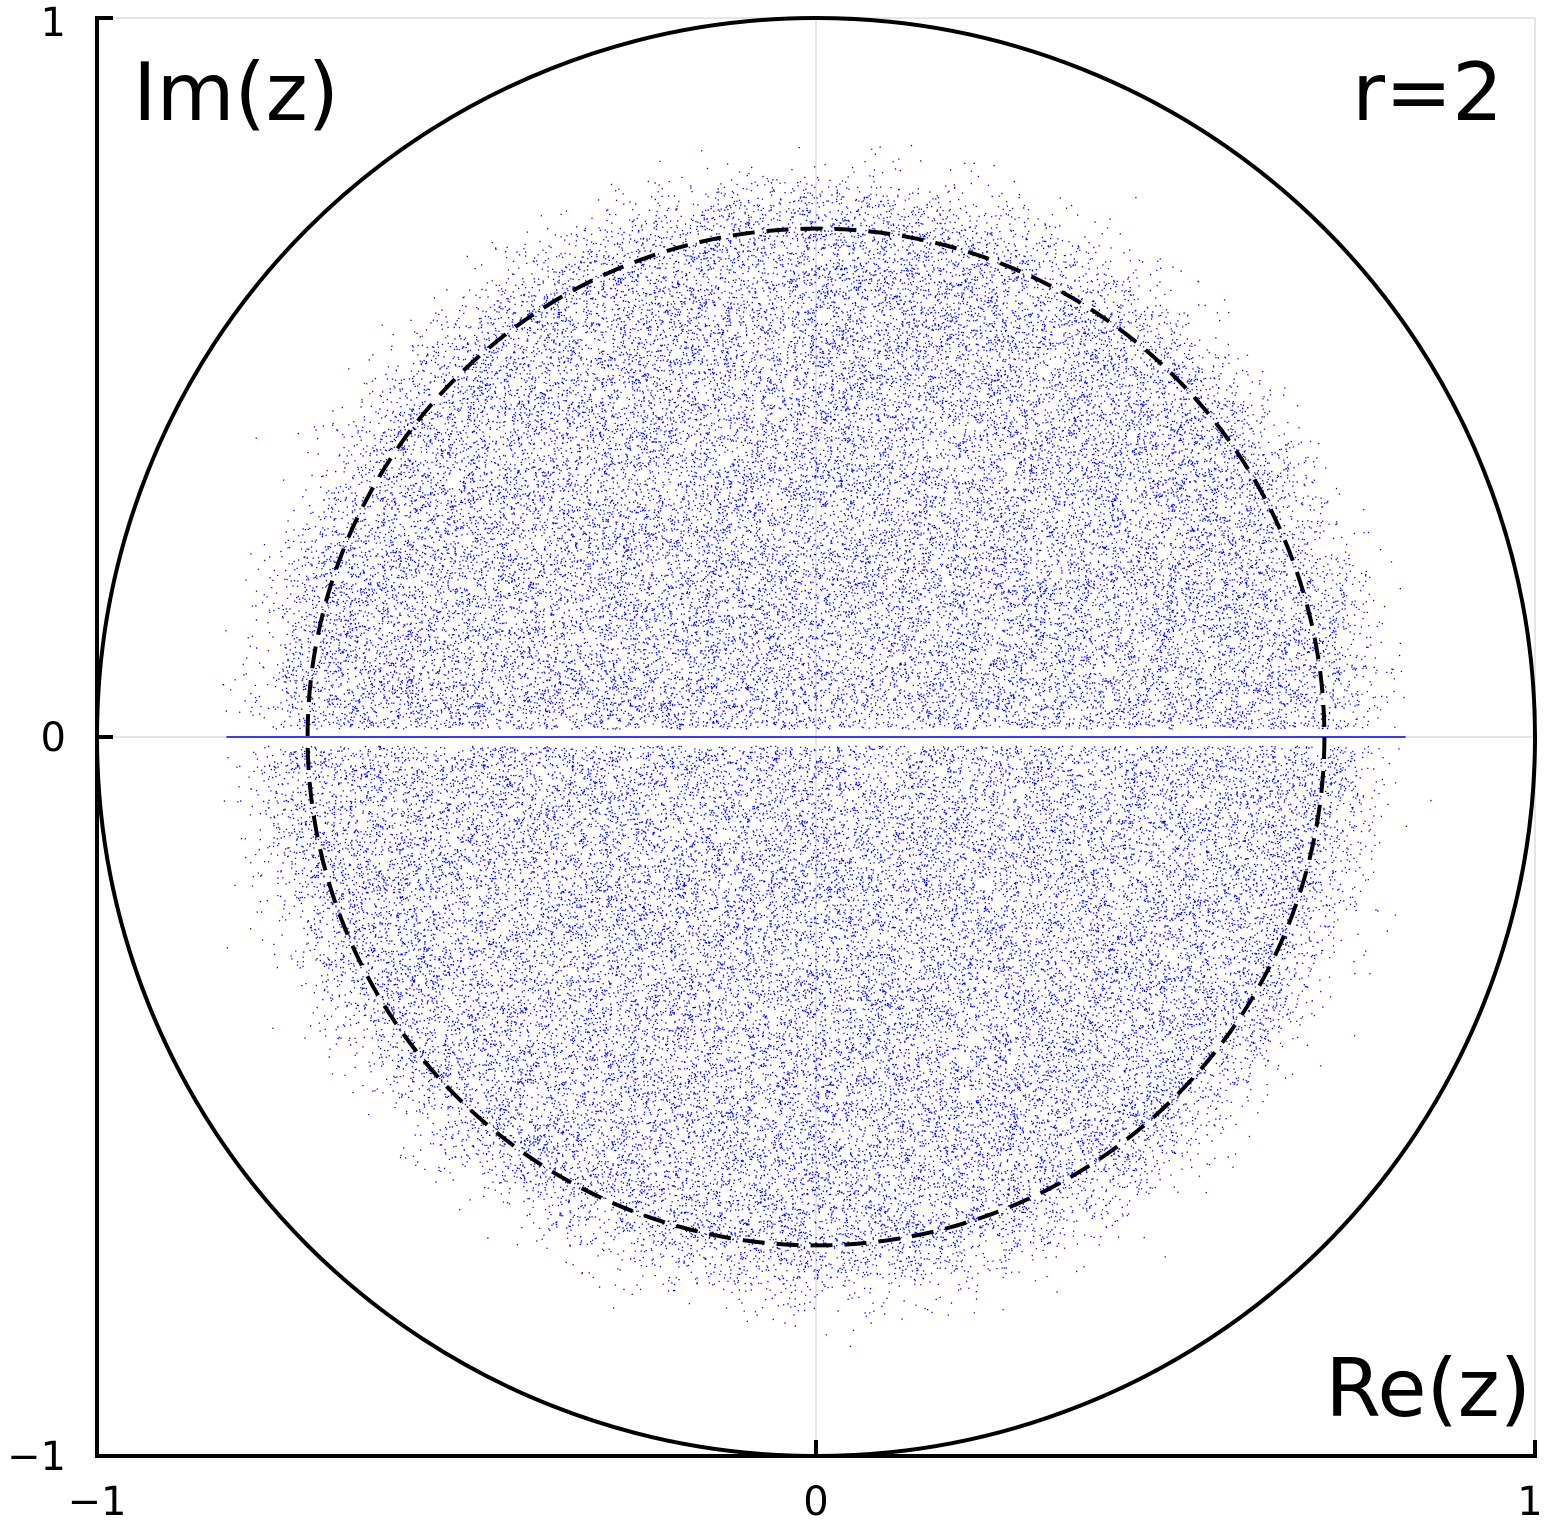 The width and height of the screenshot is (1547, 1521). What do you see at coordinates (1428, 1388) in the screenshot?
I see `x-axis-label: Re(z)` at bounding box center [1428, 1388].